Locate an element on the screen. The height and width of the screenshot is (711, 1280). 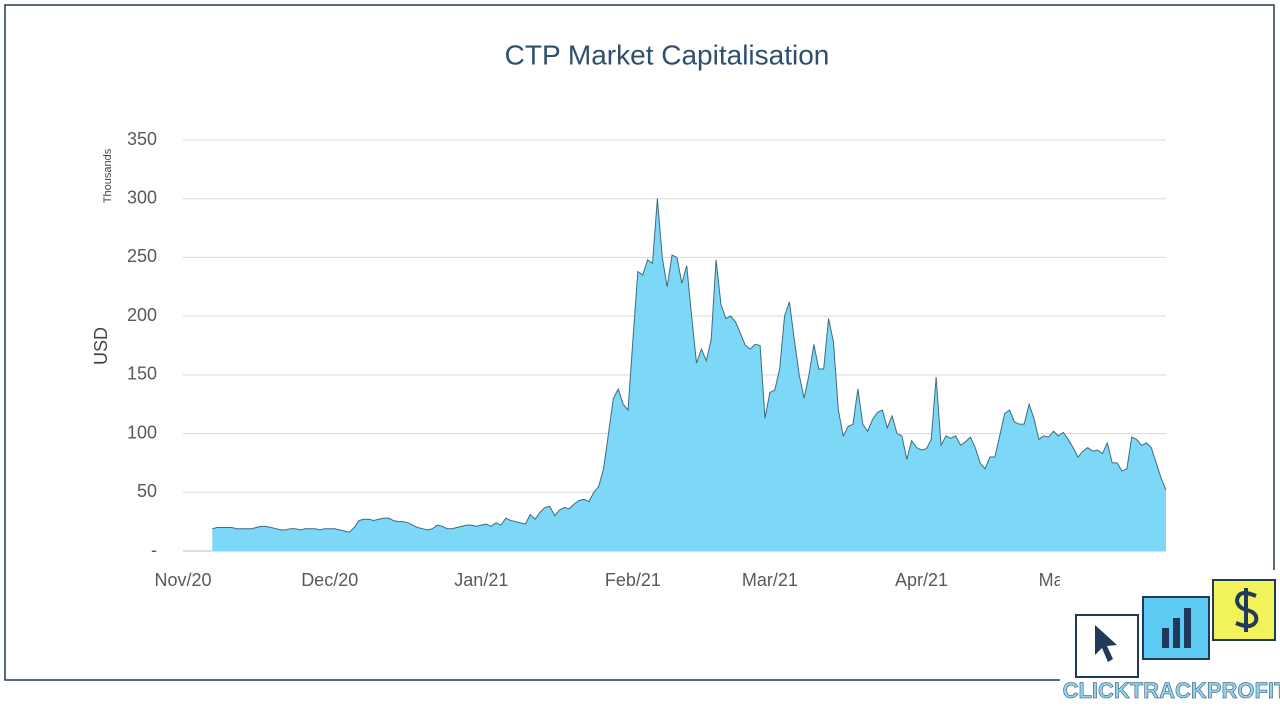
x-tick-label: Mar/21 is located at coordinates (770, 580).